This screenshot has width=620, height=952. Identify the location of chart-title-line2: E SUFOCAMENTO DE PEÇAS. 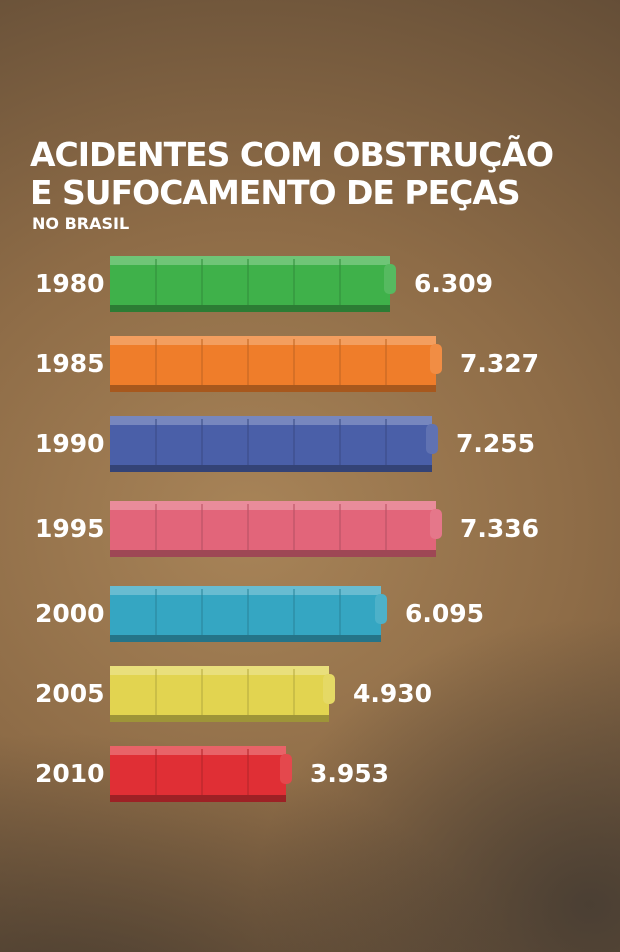
(275, 192).